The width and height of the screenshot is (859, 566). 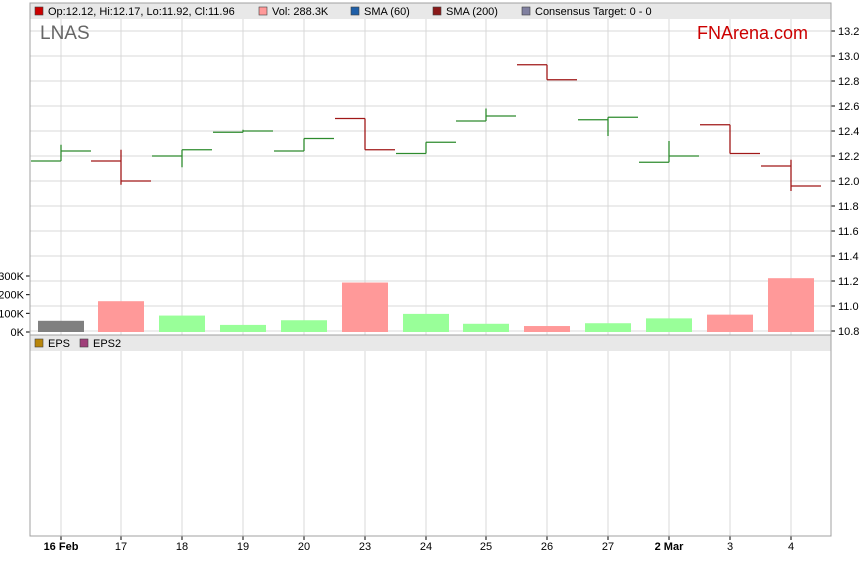 I want to click on legend-text: Op:12.12, Hi:12.17, Lo:11.92, Cl:11.96, so click(x=141, y=12).